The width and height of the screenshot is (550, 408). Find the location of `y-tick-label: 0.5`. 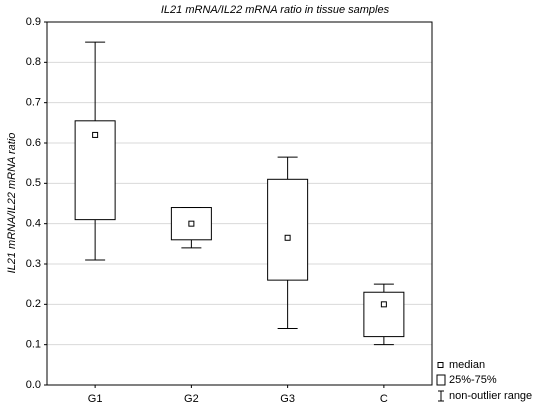

y-tick-label: 0.5 is located at coordinates (33, 183).